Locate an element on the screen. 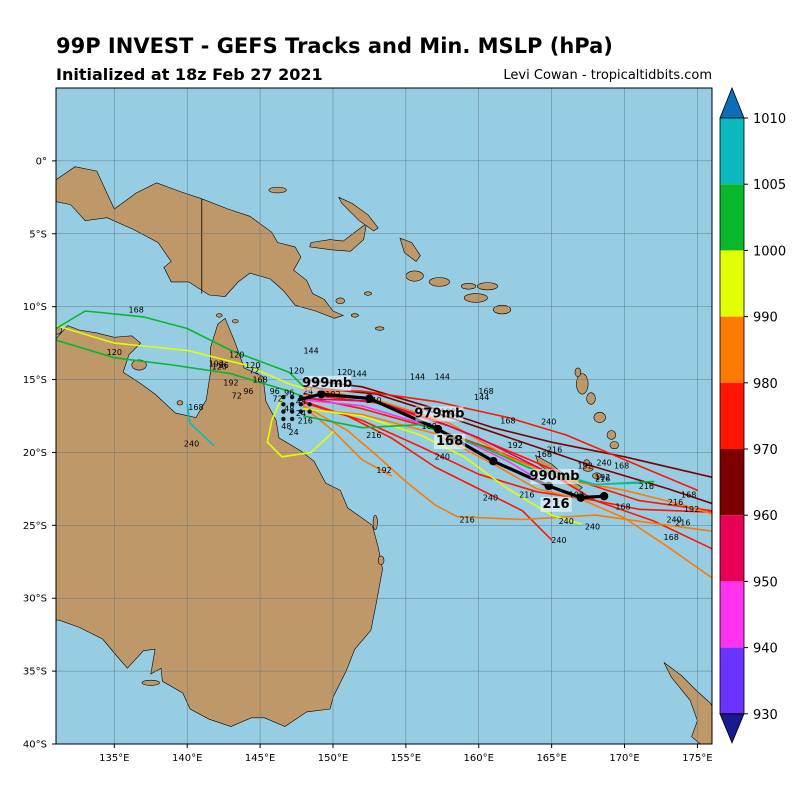 The image size is (800, 800). lat-tick-label: 35°S is located at coordinates (35, 672).